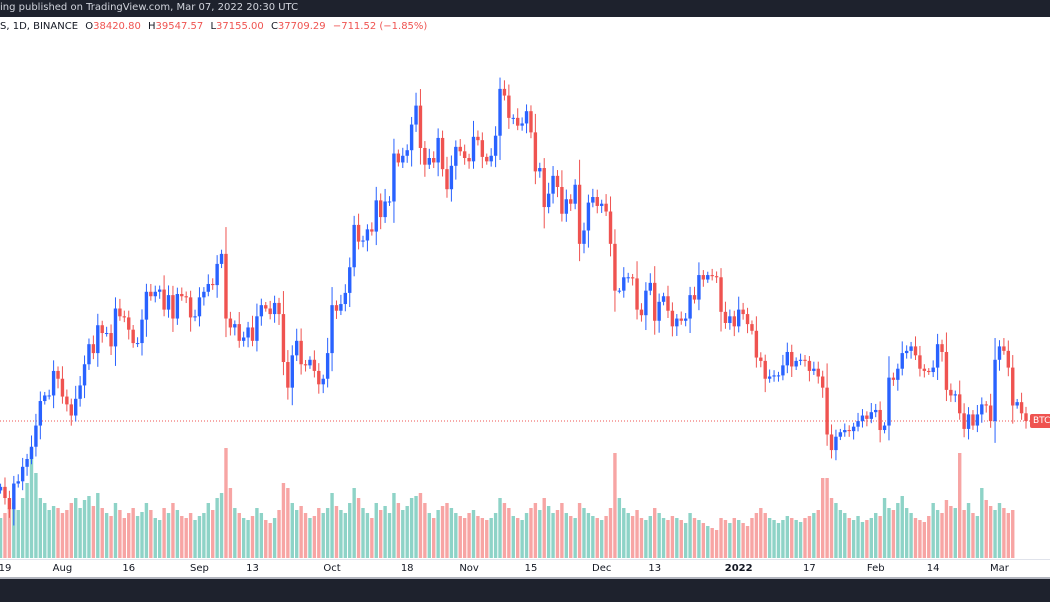  Describe the element at coordinates (601, 568) in the screenshot. I see `time-tick-label: Dec` at that location.